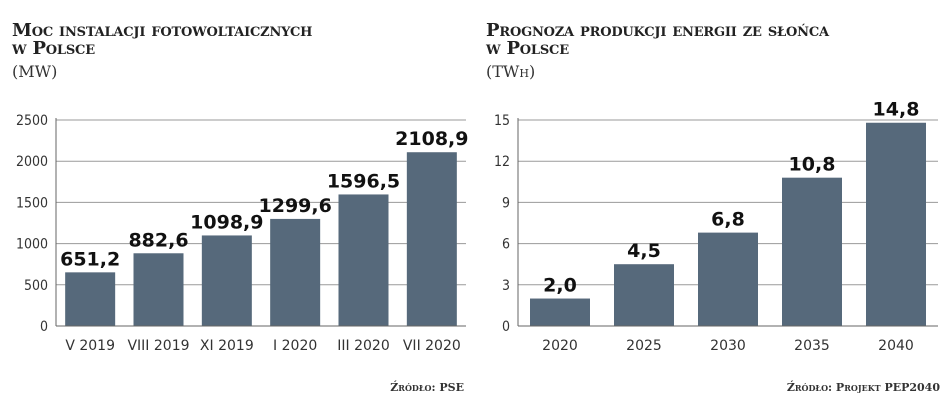 Image resolution: width=948 pixels, height=408 pixels. I want to click on x-tick-label: 2030, so click(728, 346).